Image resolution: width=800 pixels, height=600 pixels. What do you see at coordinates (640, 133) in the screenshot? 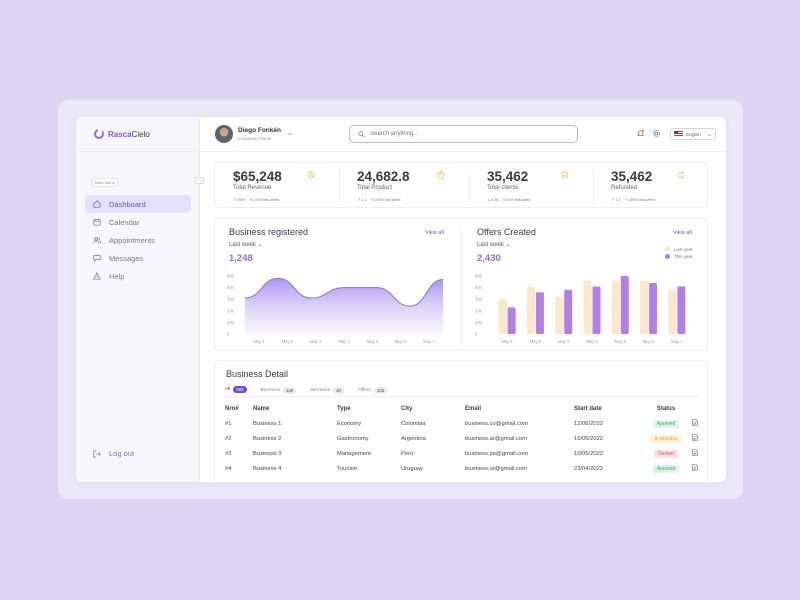
I see `bell-icon` at bounding box center [640, 133].